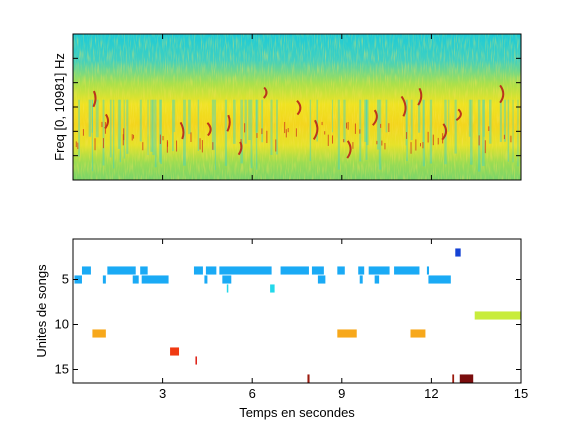 This screenshot has width=576, height=437. Describe the element at coordinates (62, 324) in the screenshot. I see `y-tick-label: 10` at that location.